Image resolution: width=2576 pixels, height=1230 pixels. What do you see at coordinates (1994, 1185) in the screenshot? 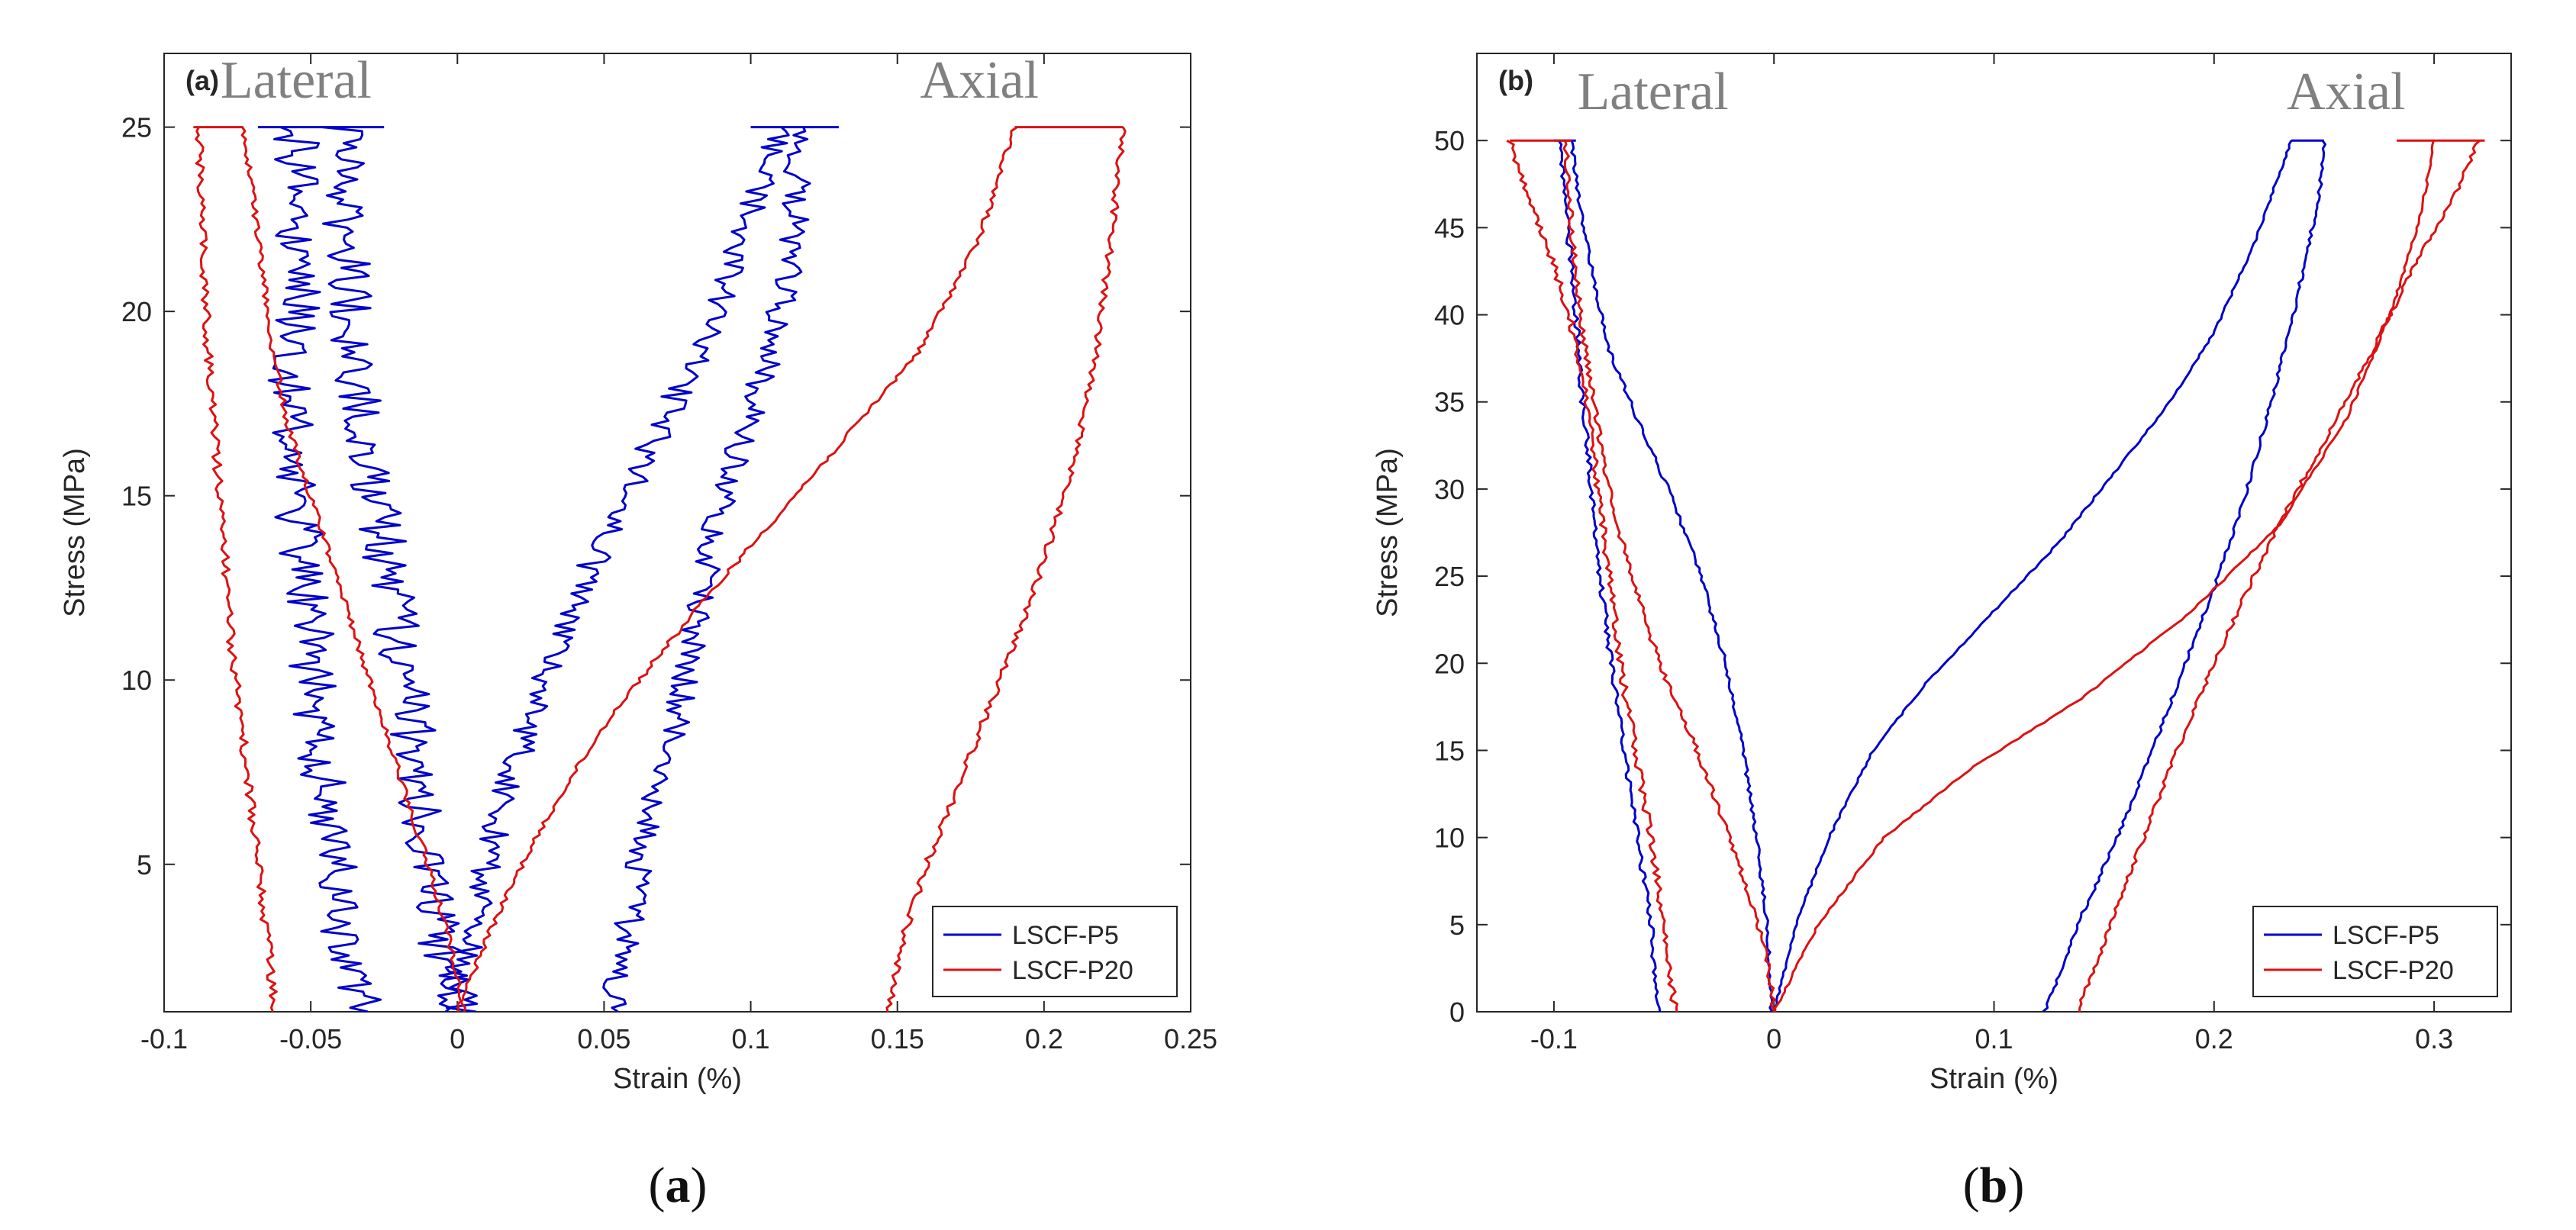
I see `figure-caption: (b)` at bounding box center [1994, 1185].